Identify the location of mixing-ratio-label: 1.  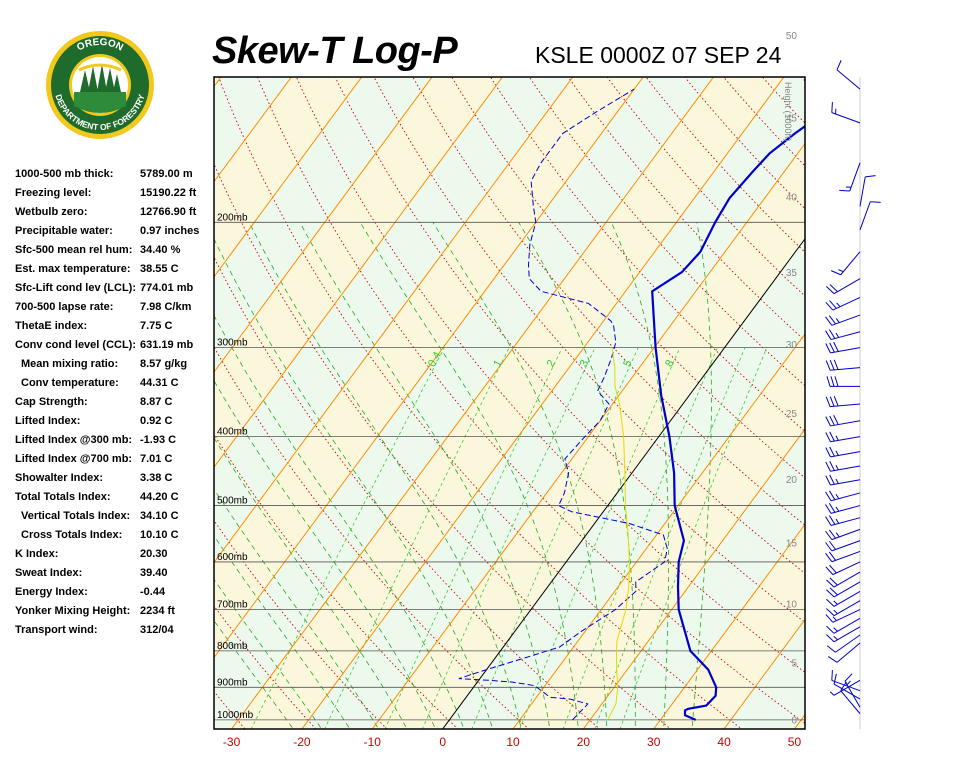
(497, 363).